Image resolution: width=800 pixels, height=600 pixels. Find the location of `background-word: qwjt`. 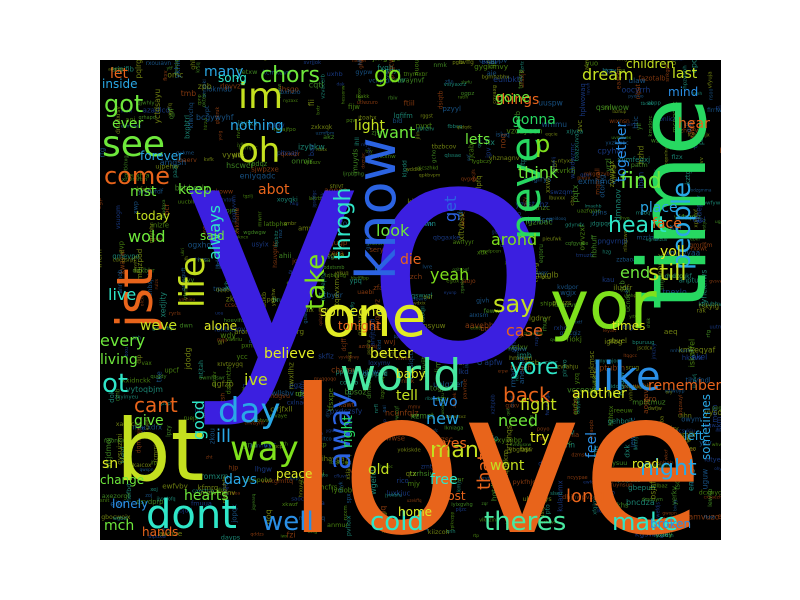

background-word: qwjt is located at coordinates (414, 315).